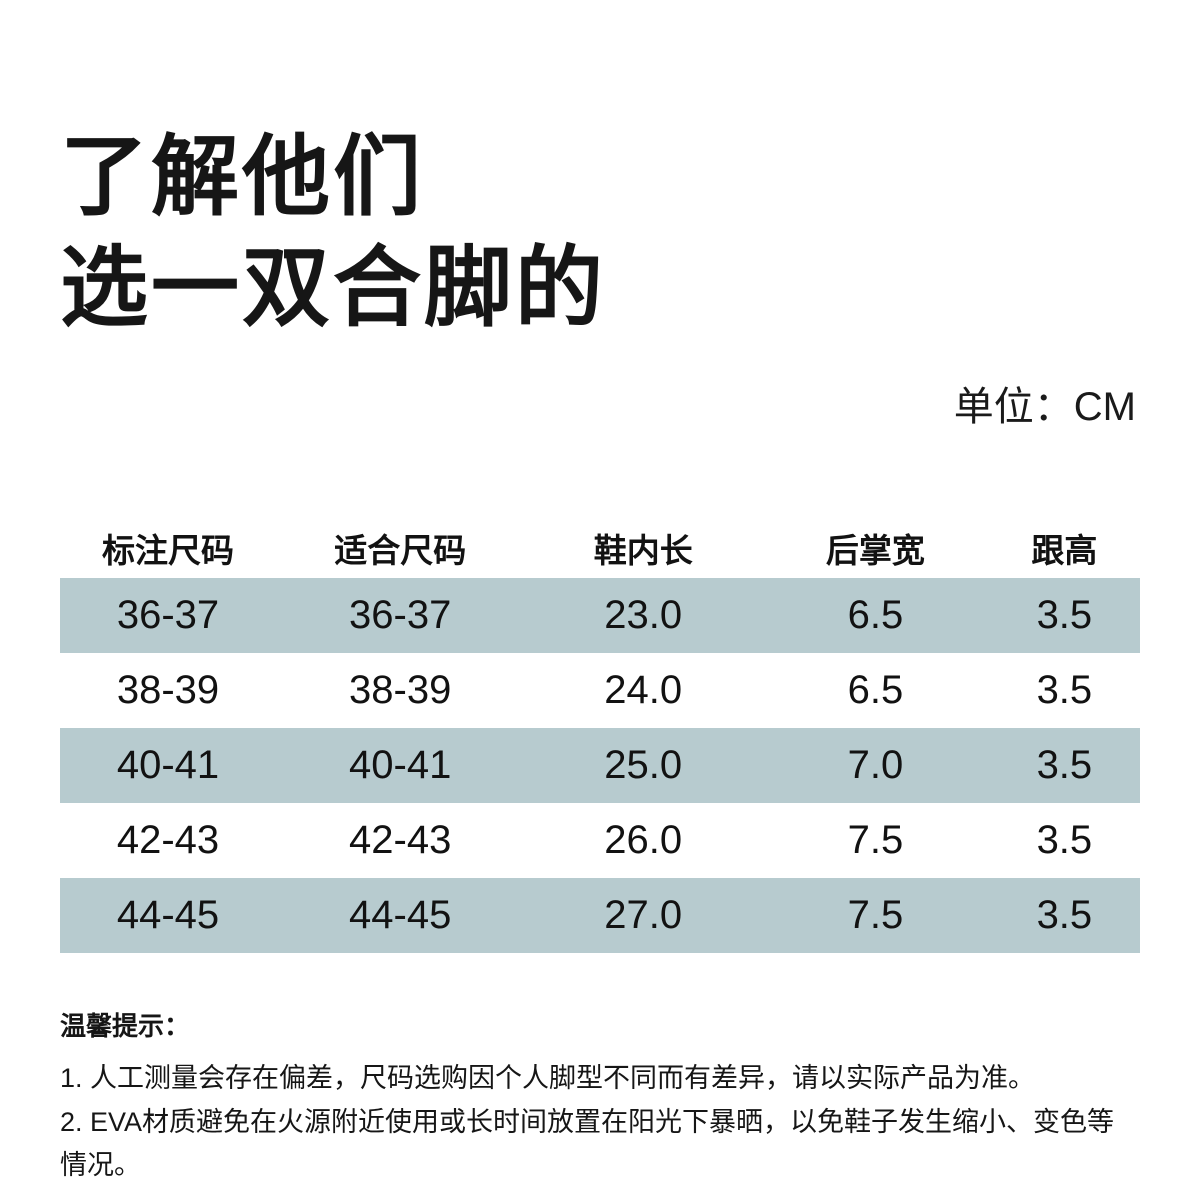 The height and width of the screenshot is (1200, 1200). What do you see at coordinates (548, 1077) in the screenshot?
I see `note-item: 1. 人工测量会存在偏差，尺码选购因个人脚型不同而有差异，请以实际产品为准。` at bounding box center [548, 1077].